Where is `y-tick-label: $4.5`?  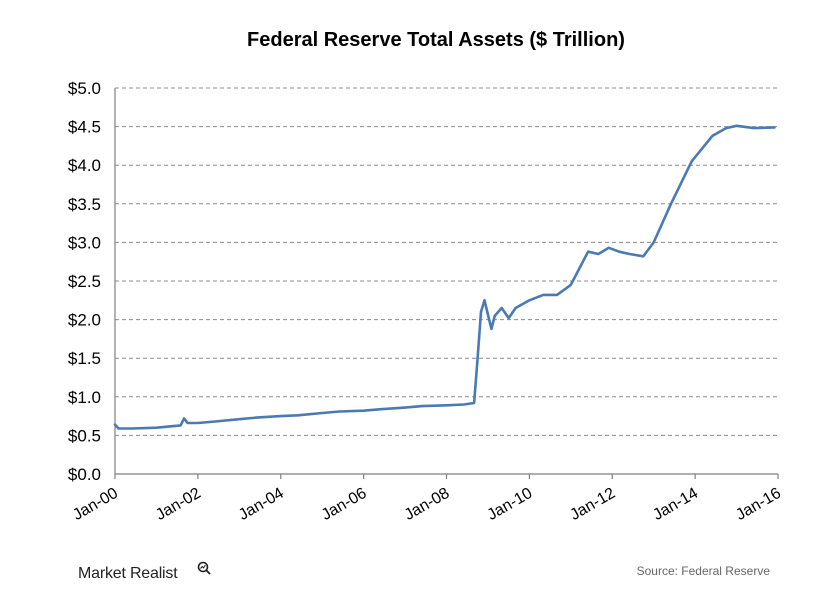
y-tick-label: $4.5 is located at coordinates (84, 127).